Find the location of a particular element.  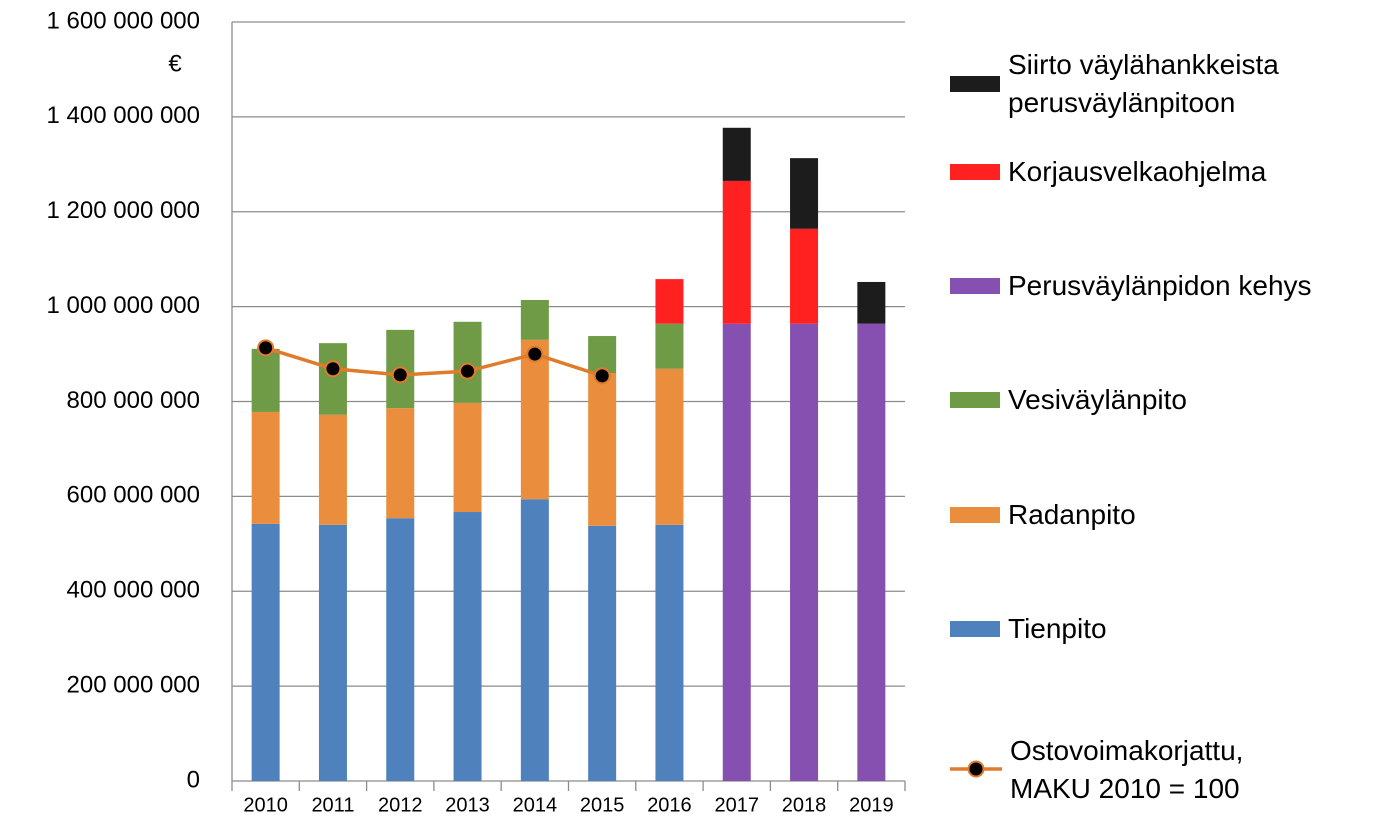

y-tick-label: 200 000 000 is located at coordinates (133, 684).